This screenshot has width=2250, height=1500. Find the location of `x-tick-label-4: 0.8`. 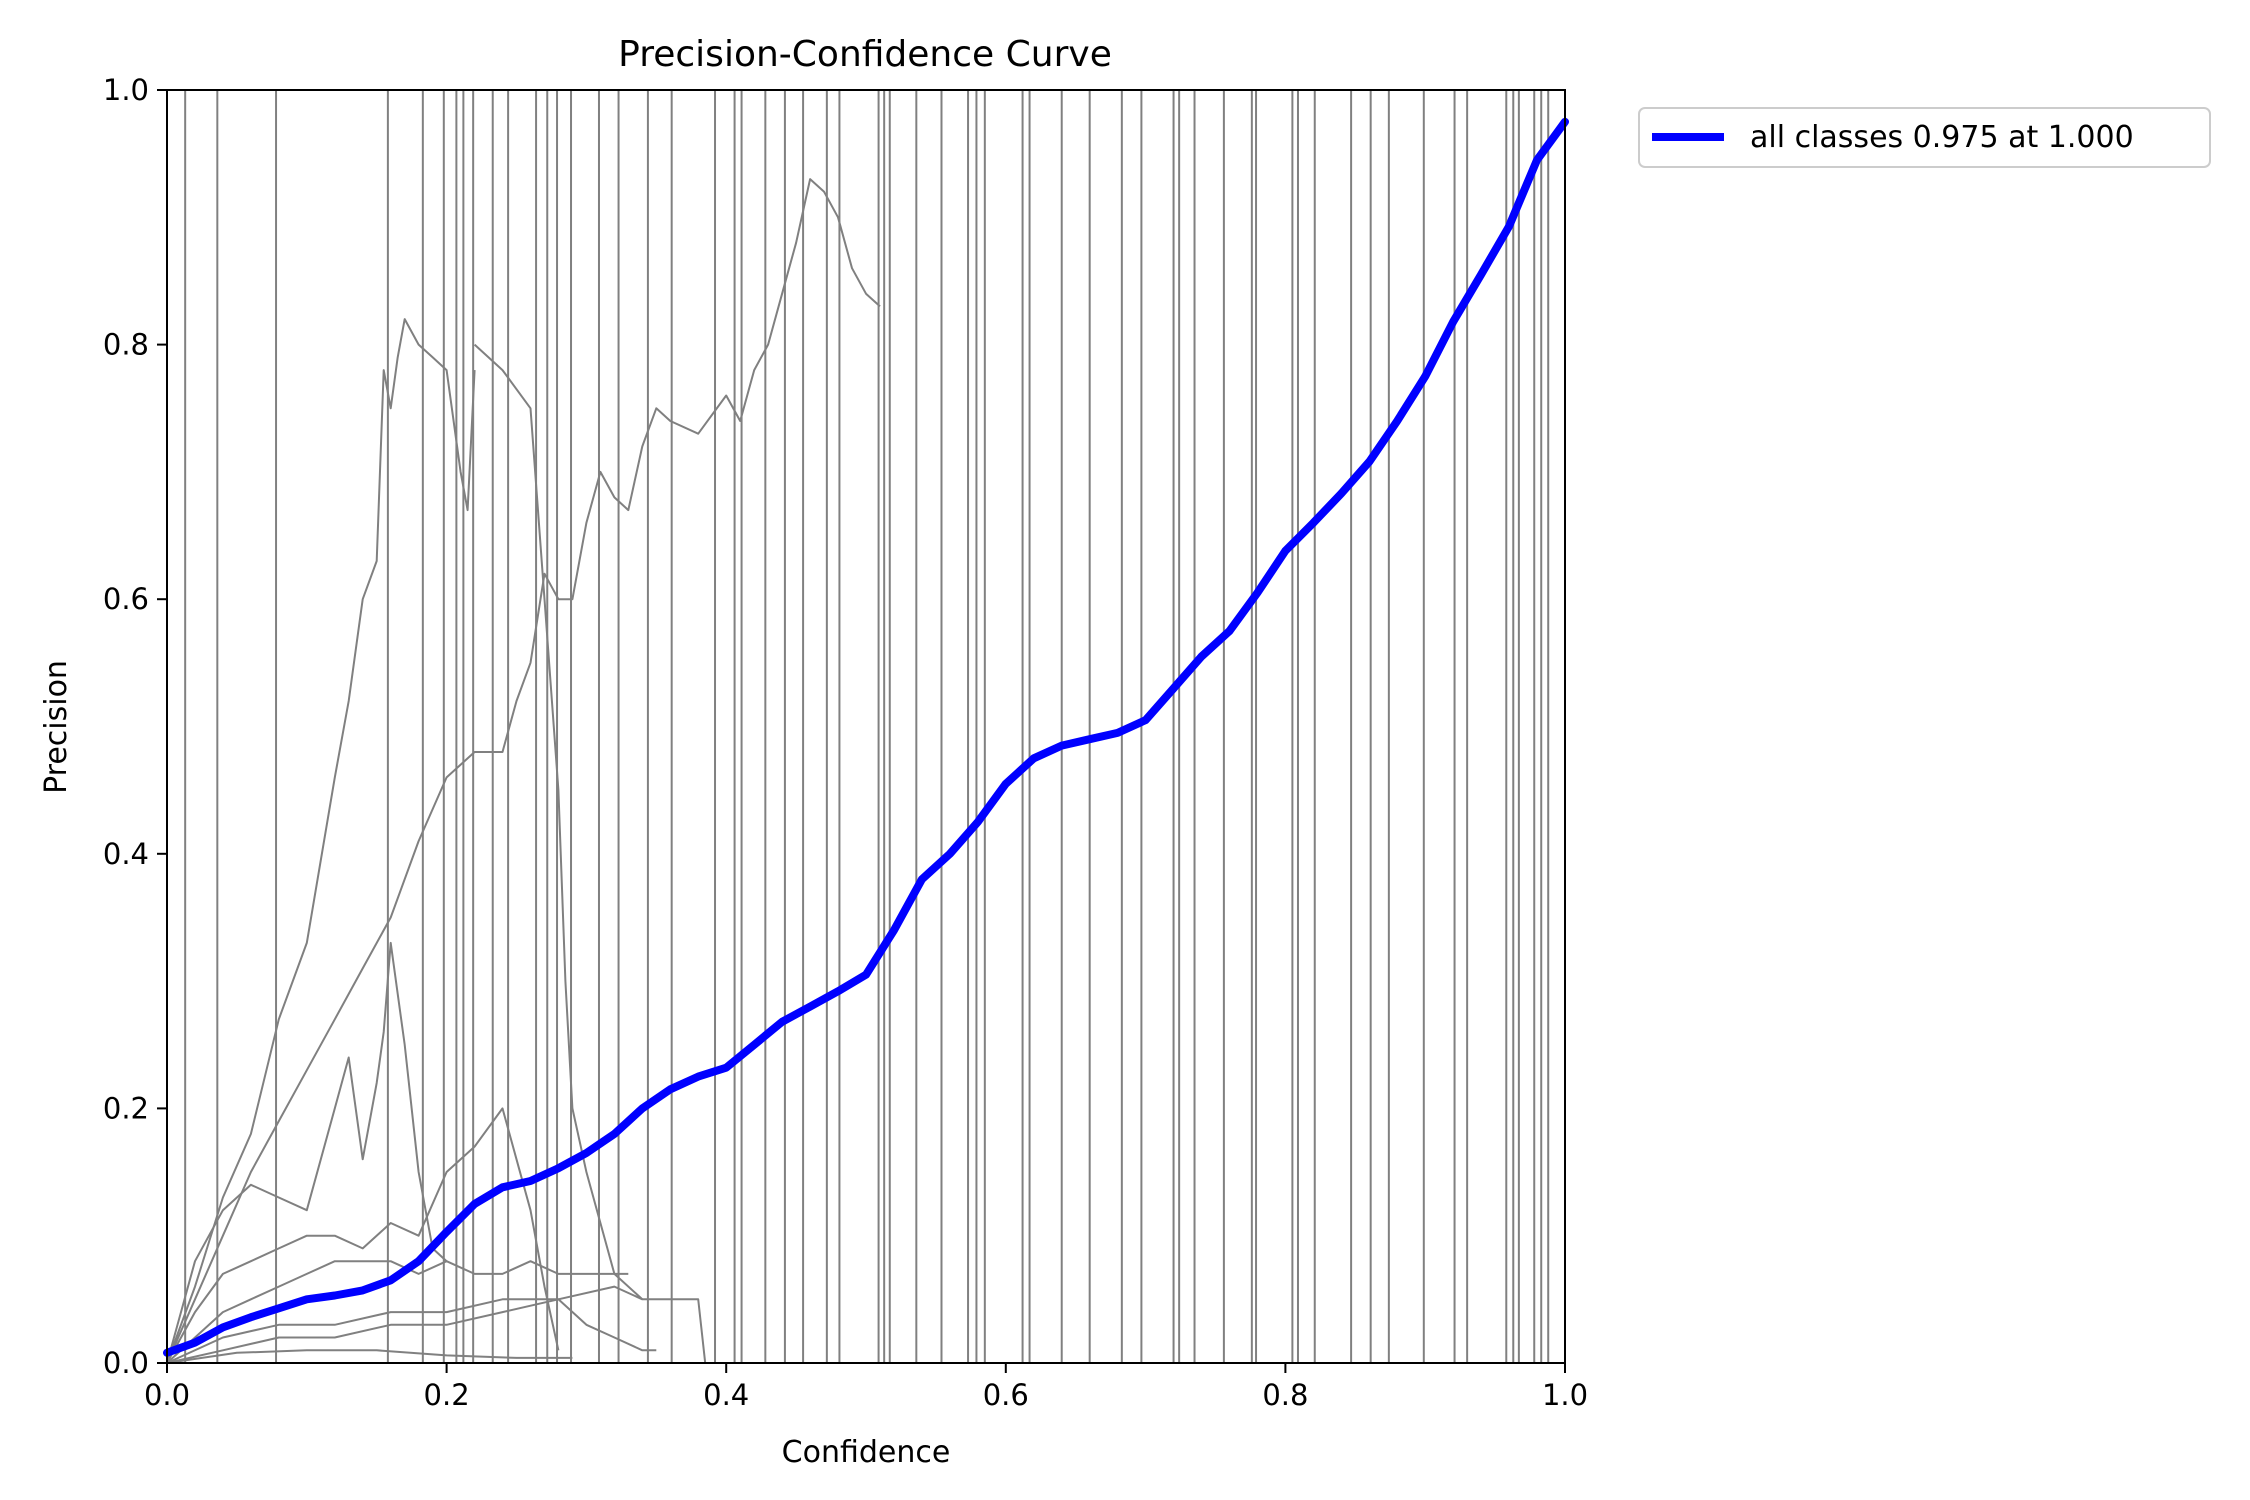

x-tick-label-4: 0.8 is located at coordinates (1285, 1395).